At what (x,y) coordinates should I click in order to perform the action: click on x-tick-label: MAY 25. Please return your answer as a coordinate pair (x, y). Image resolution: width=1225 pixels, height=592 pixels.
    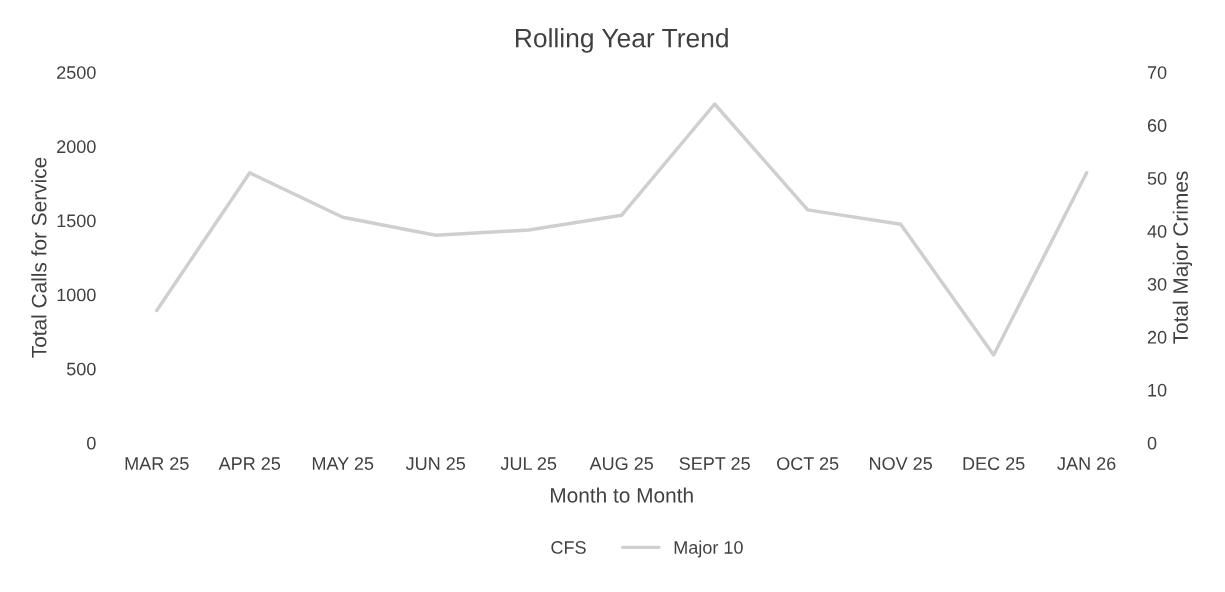
    Looking at the image, I should click on (343, 463).